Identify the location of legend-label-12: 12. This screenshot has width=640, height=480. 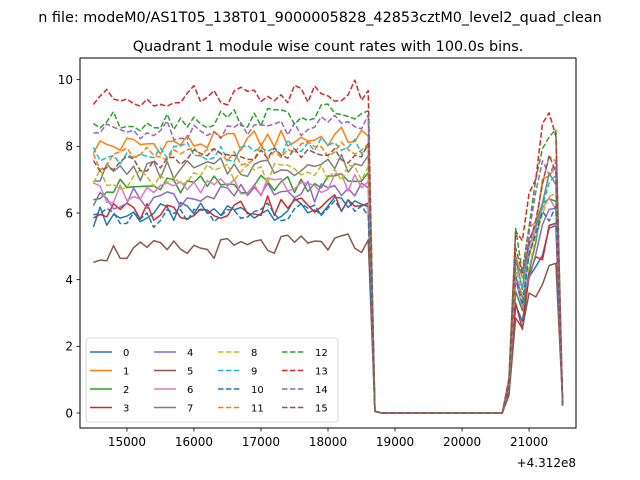
(321, 353).